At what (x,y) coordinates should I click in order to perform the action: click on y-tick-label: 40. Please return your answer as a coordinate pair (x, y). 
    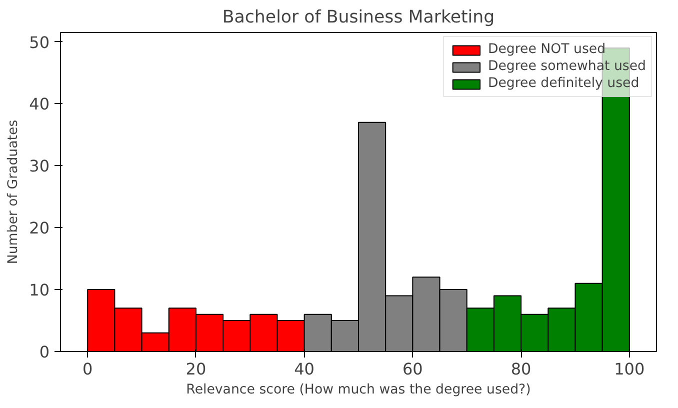
    Looking at the image, I should click on (39, 104).